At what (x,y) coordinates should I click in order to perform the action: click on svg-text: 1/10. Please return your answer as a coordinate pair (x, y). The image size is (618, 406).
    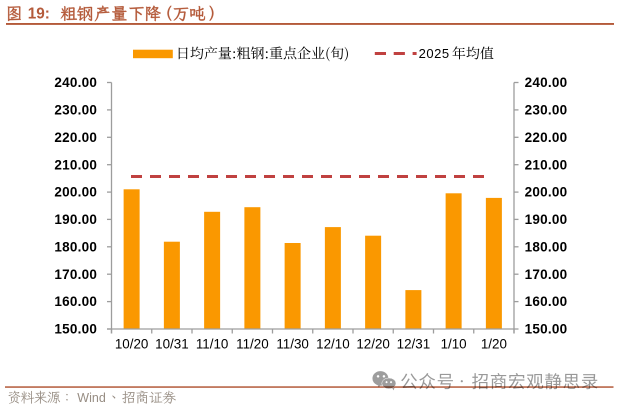
    Looking at the image, I should click on (454, 344).